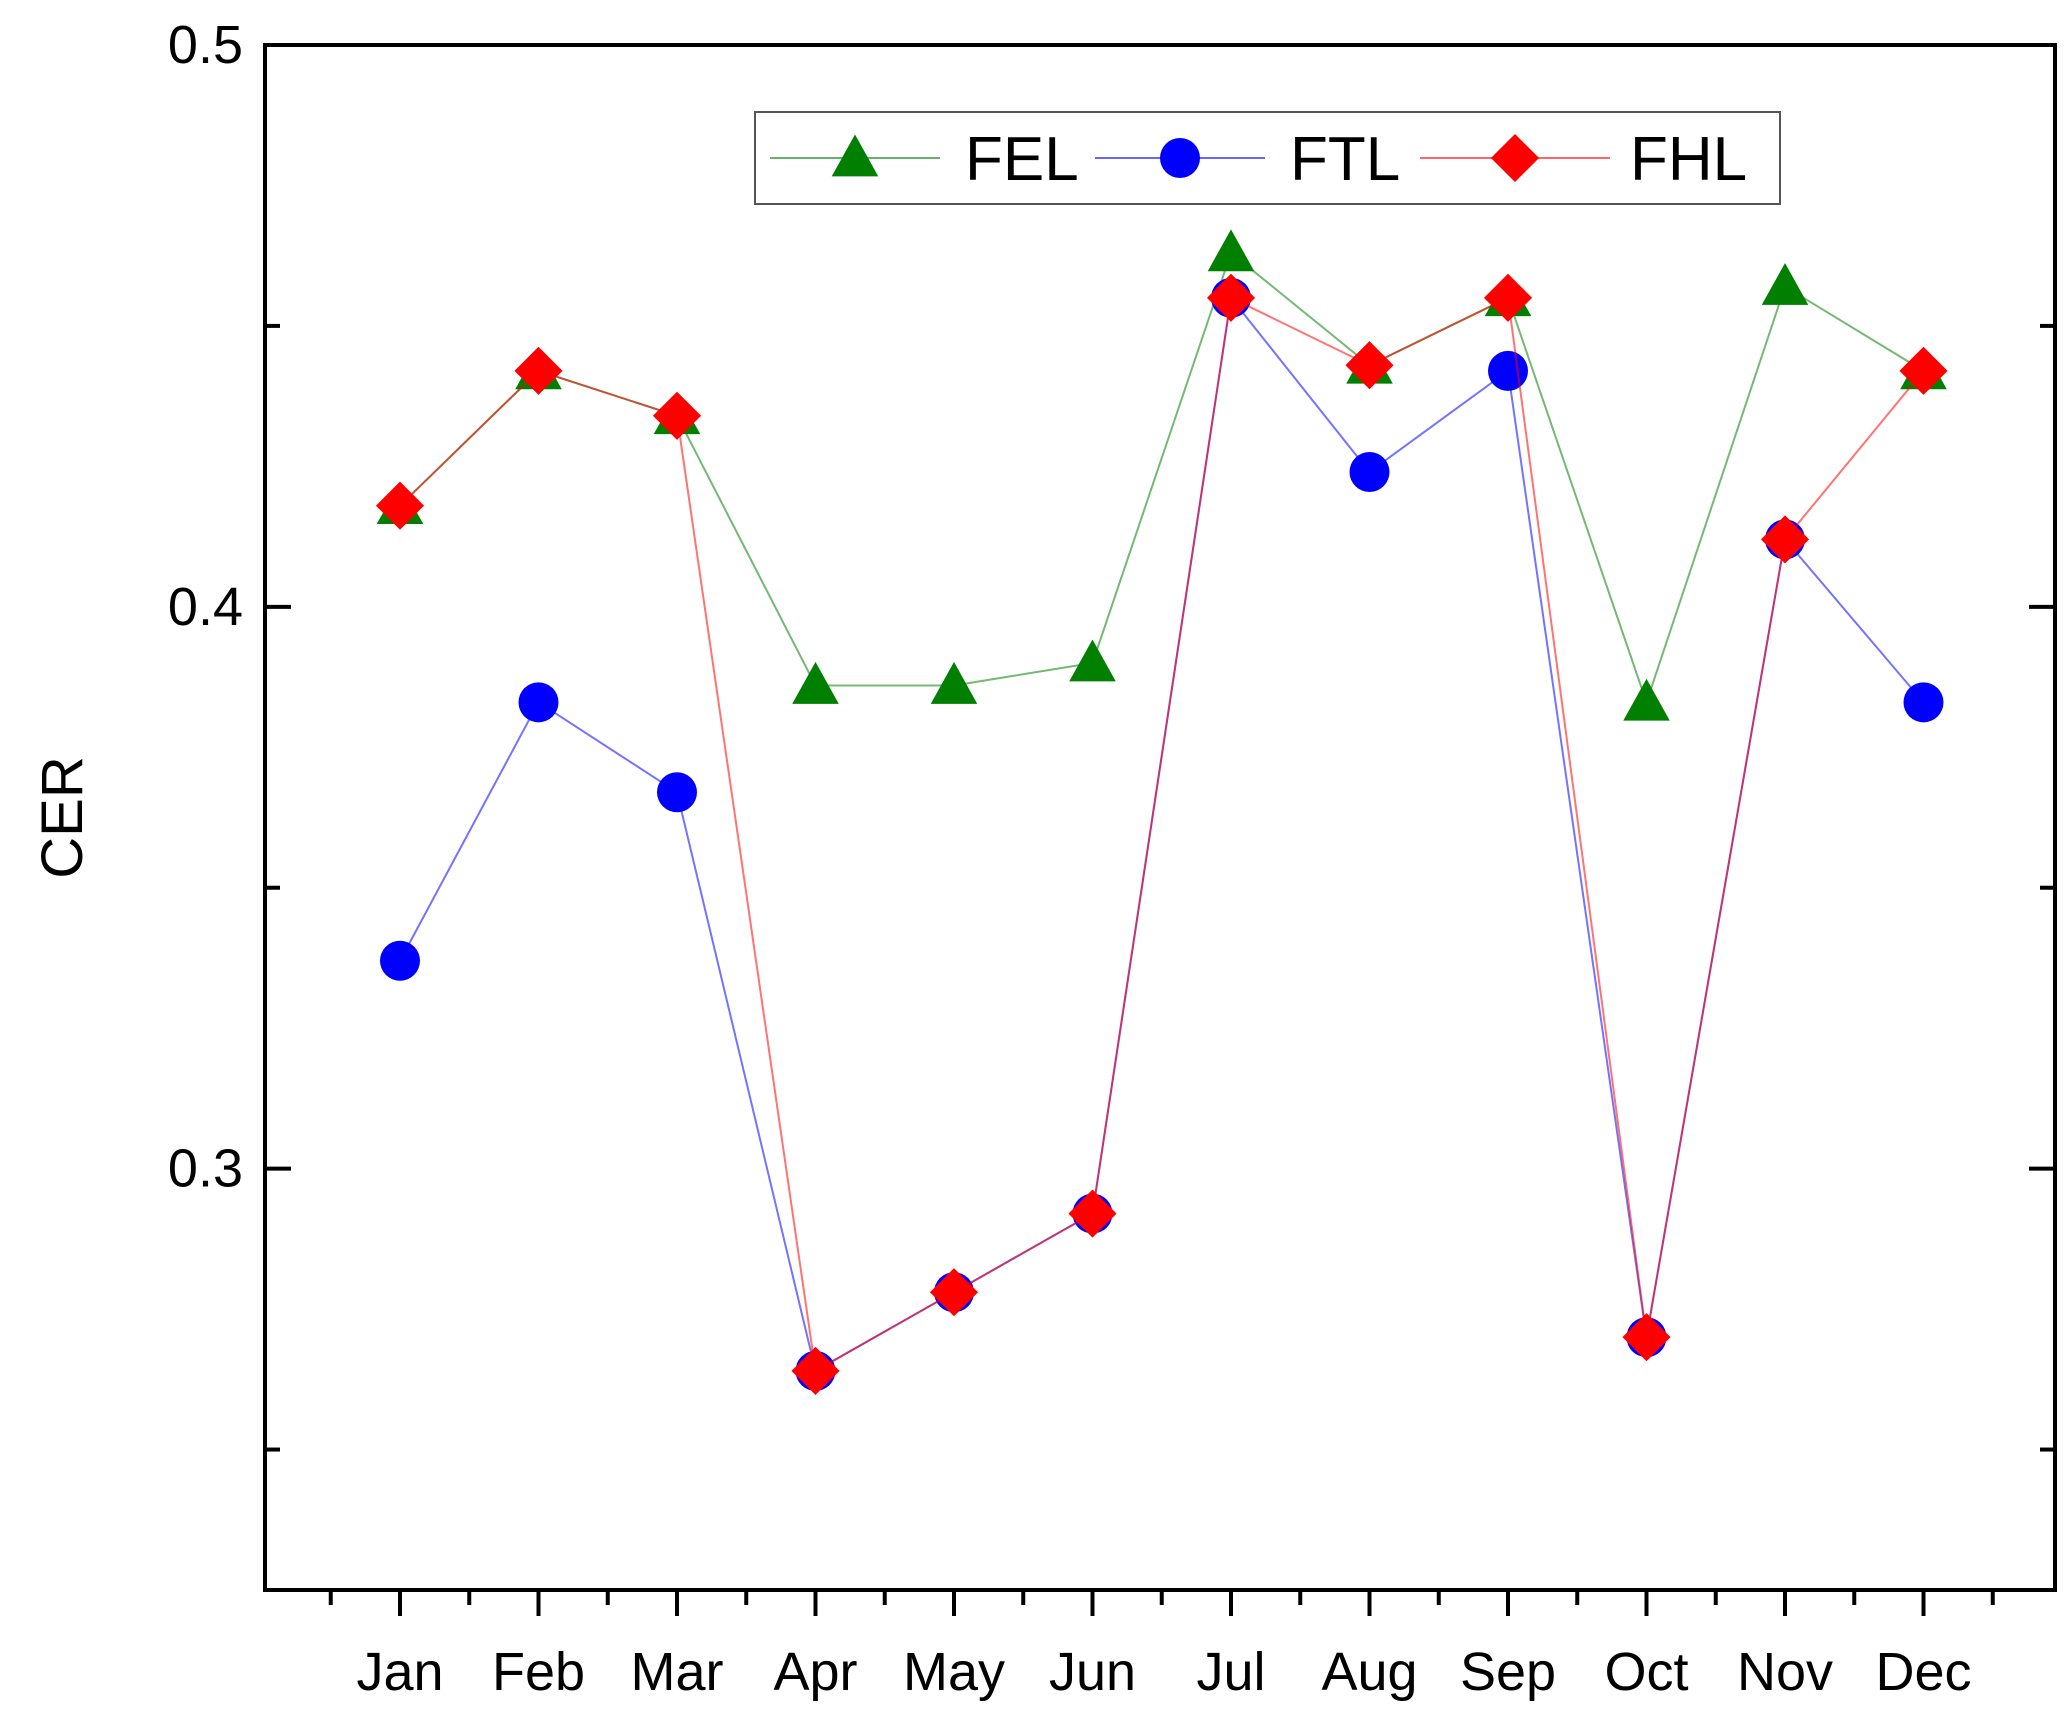  What do you see at coordinates (538, 702) in the screenshot?
I see `ftl-point-feb` at bounding box center [538, 702].